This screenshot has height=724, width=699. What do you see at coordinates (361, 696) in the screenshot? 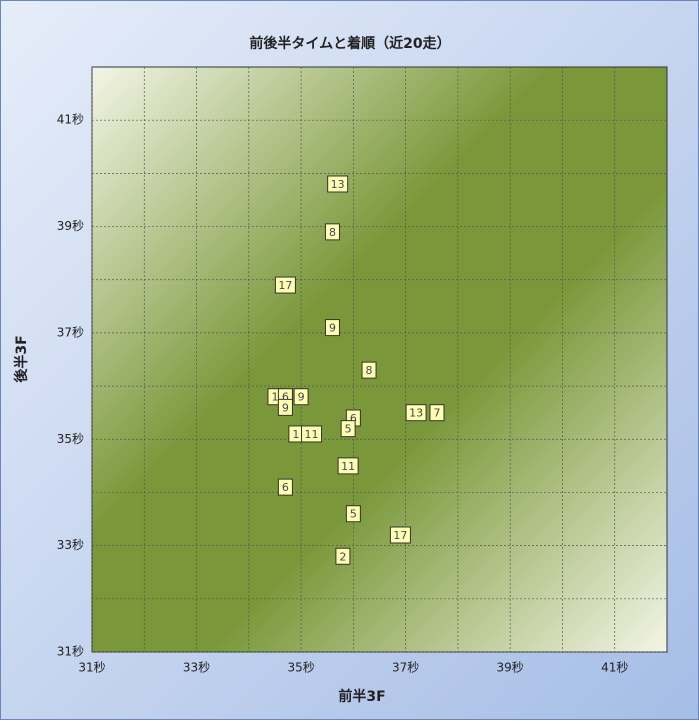
I see `x-axis-label: 前半3F` at bounding box center [361, 696].